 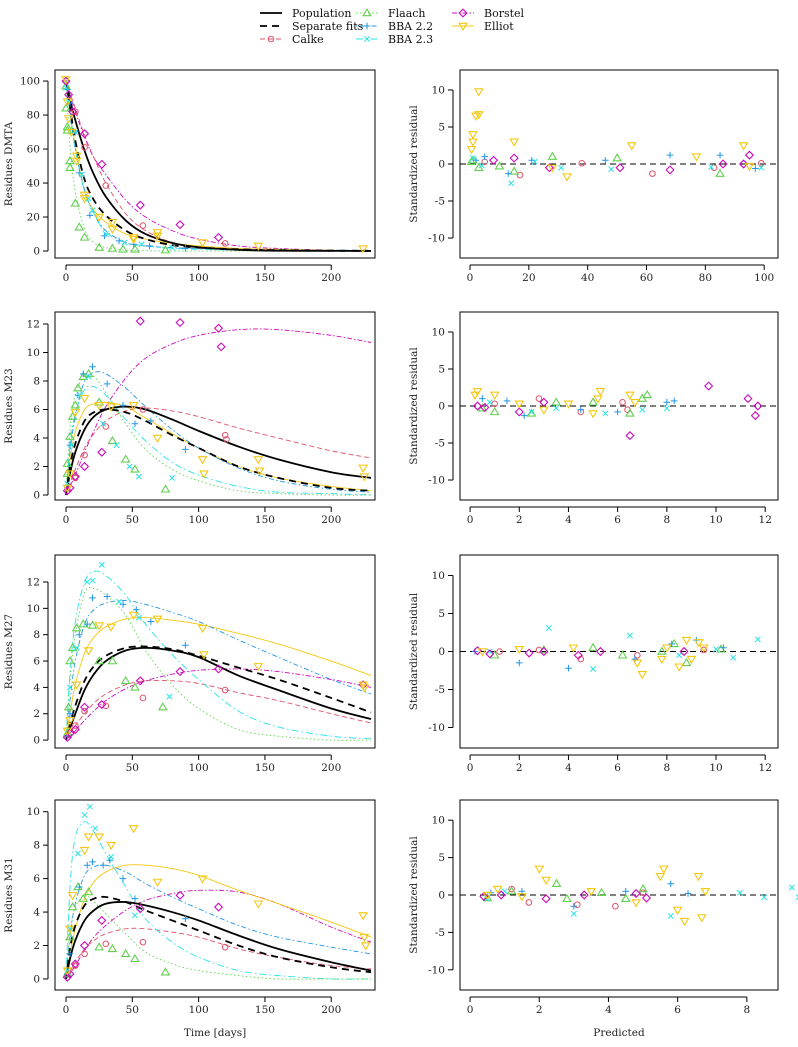 What do you see at coordinates (528, 278) in the screenshot?
I see `x-tick-label: 20` at bounding box center [528, 278].